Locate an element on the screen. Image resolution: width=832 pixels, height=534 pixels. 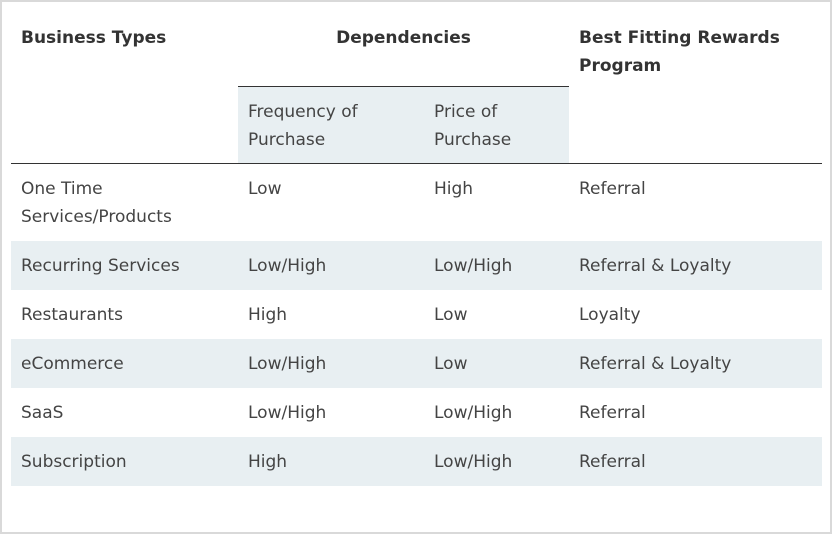
subheader-price-line1: Price of is located at coordinates (466, 112).